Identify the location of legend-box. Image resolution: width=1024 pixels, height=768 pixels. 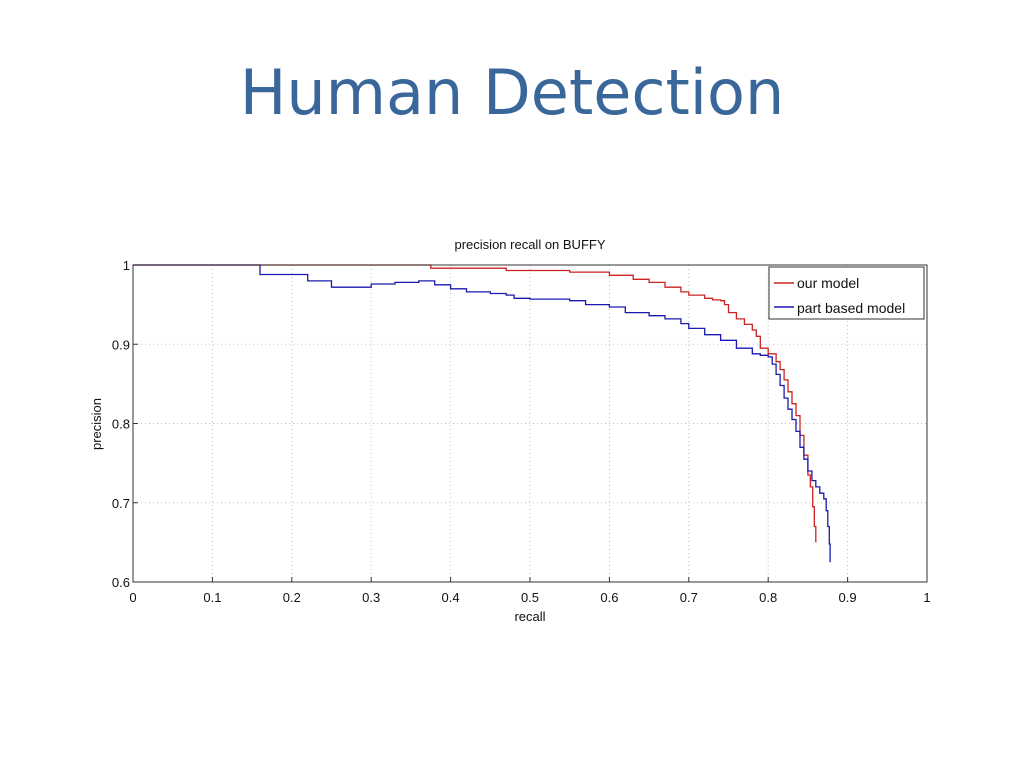
(846, 293).